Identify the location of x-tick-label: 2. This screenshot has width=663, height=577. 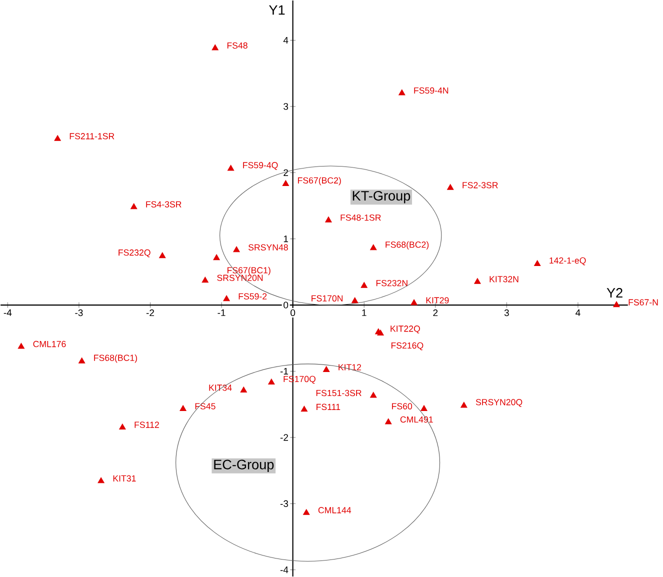
(435, 312).